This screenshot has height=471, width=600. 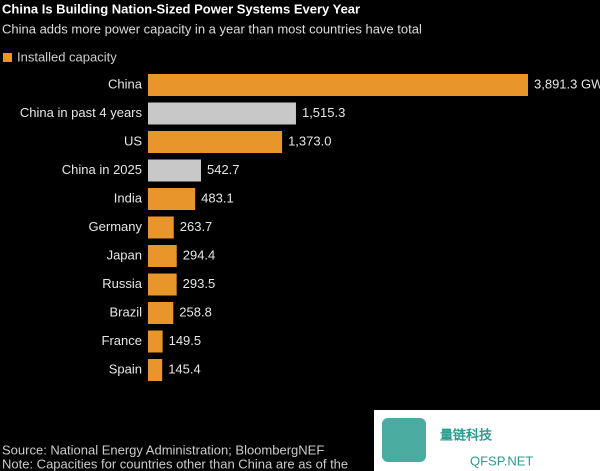 I want to click on value-label: 3,891.3 GW, so click(x=567, y=83).